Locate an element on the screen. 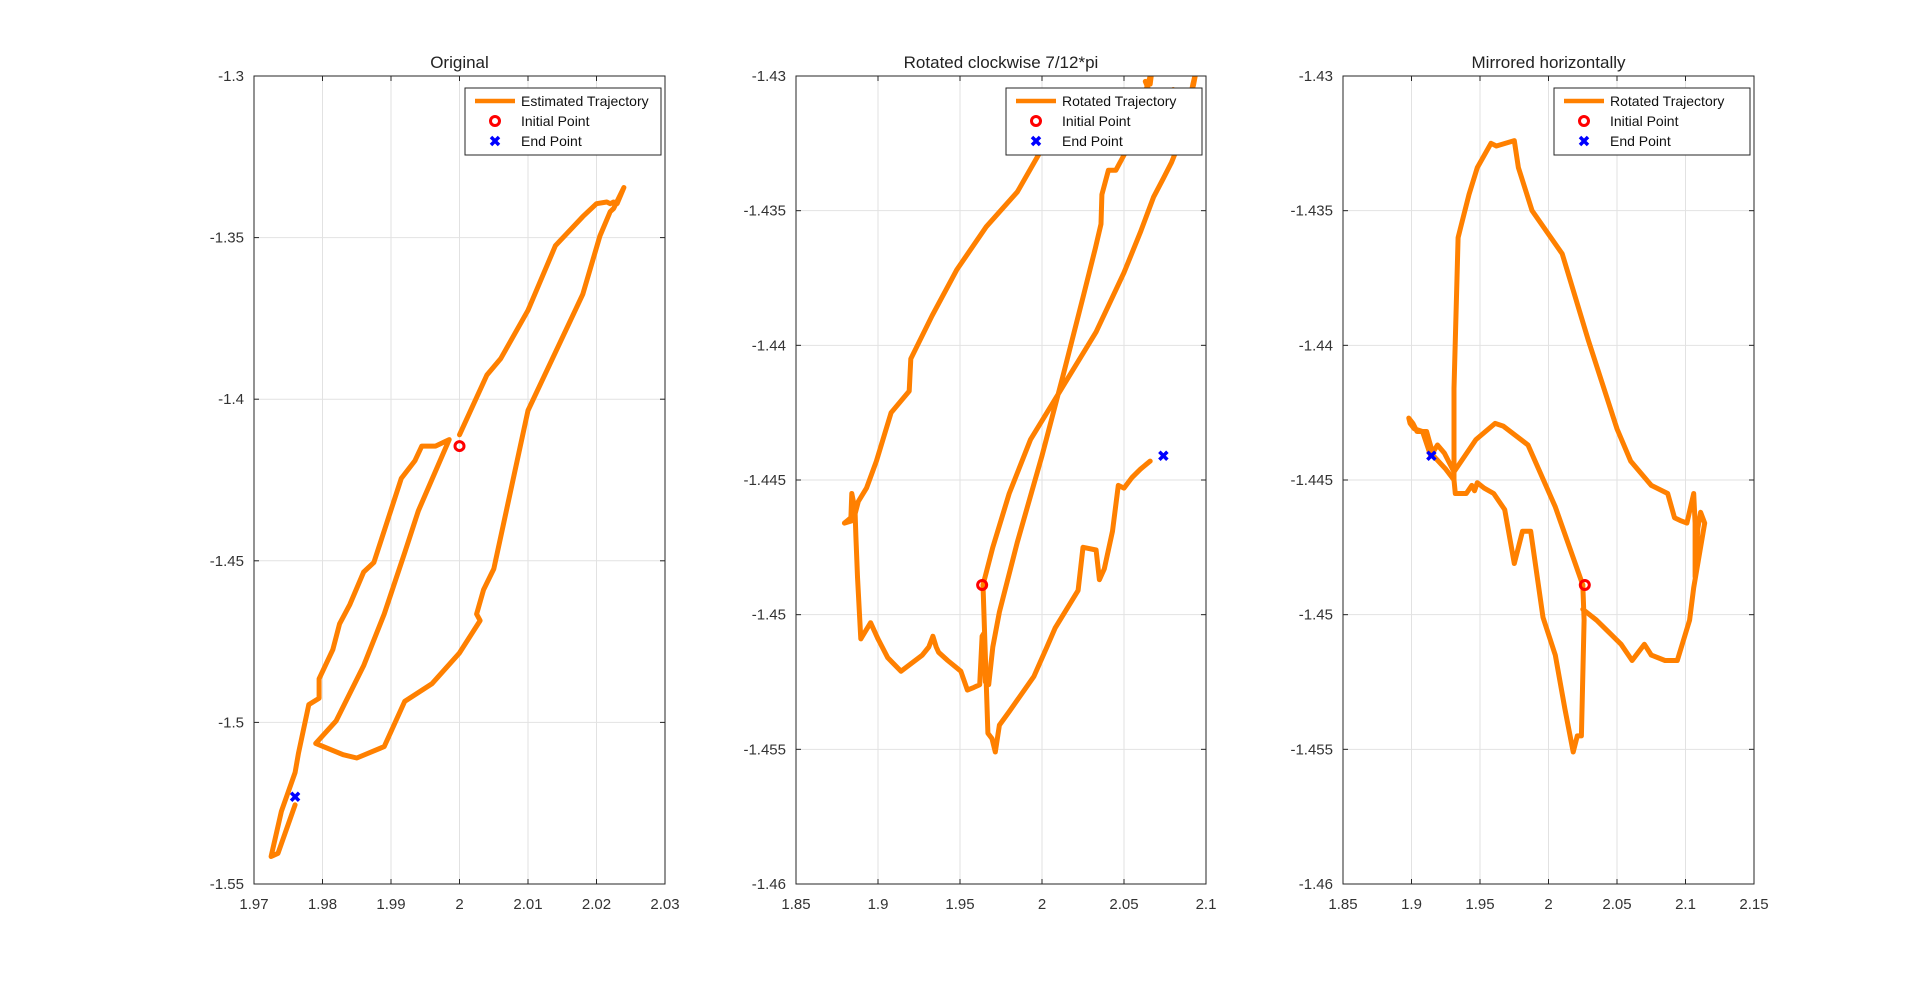 This screenshot has height=987, width=1920. x-tick-label: 2.01 is located at coordinates (527, 904).